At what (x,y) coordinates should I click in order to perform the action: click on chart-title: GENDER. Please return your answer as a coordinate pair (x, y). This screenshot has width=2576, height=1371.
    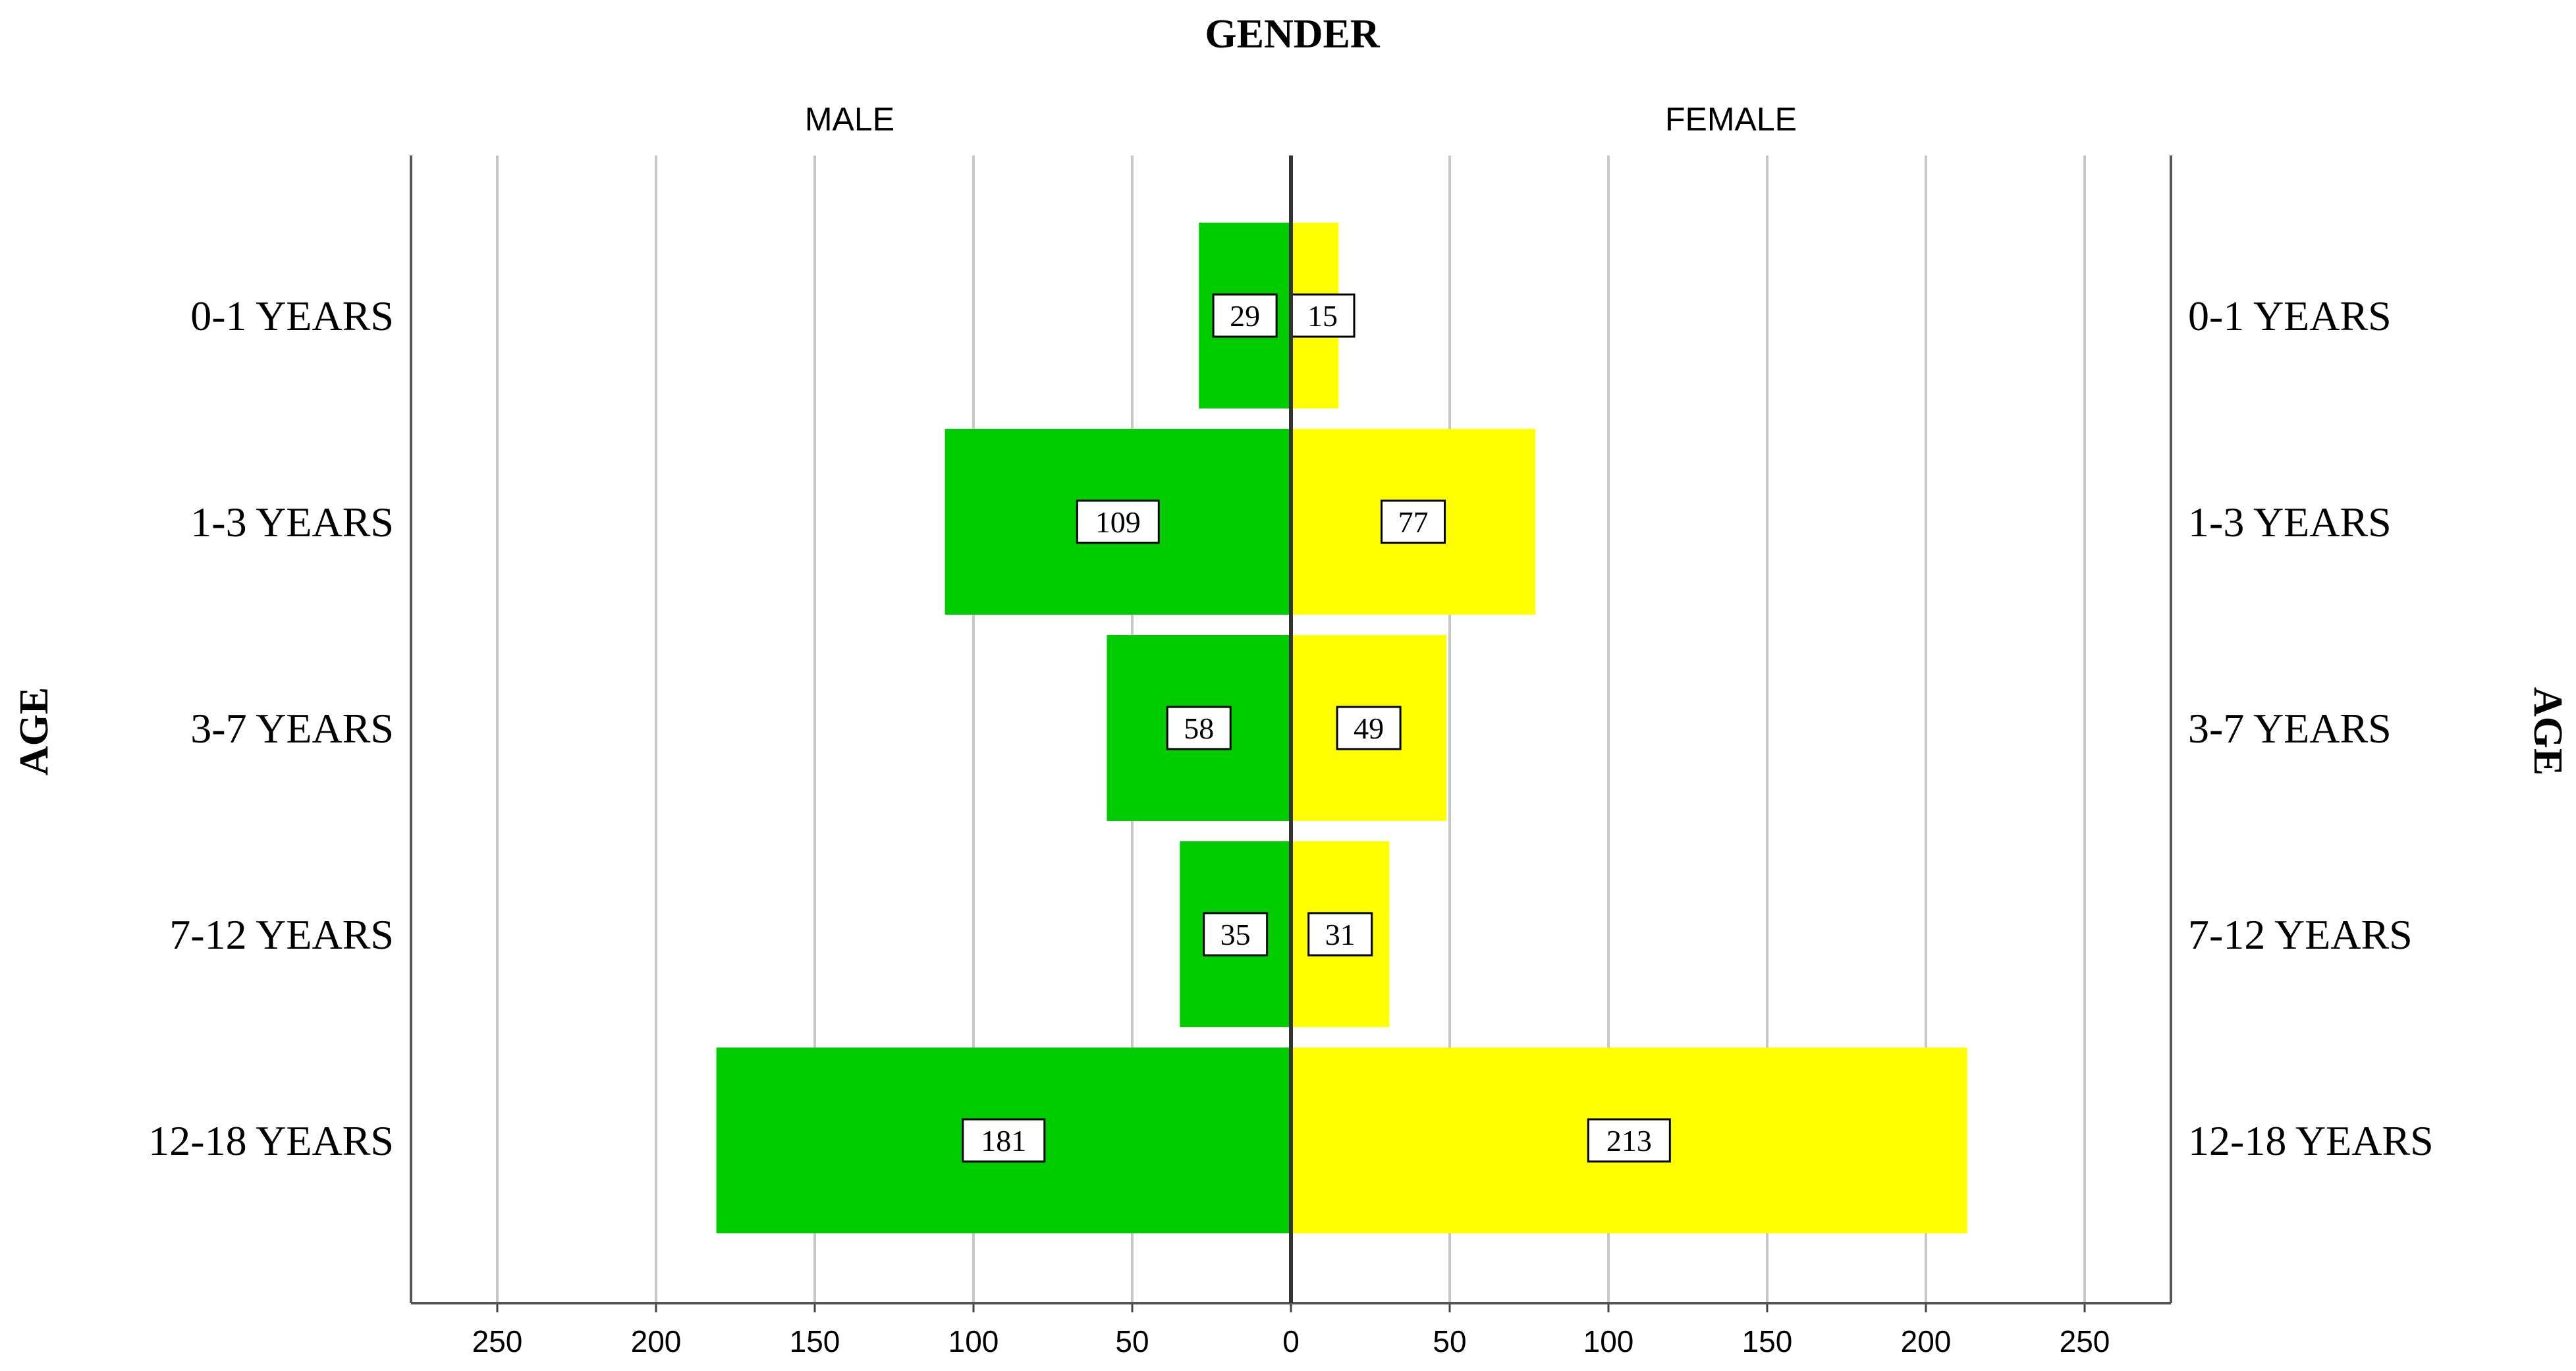
    Looking at the image, I should click on (1292, 35).